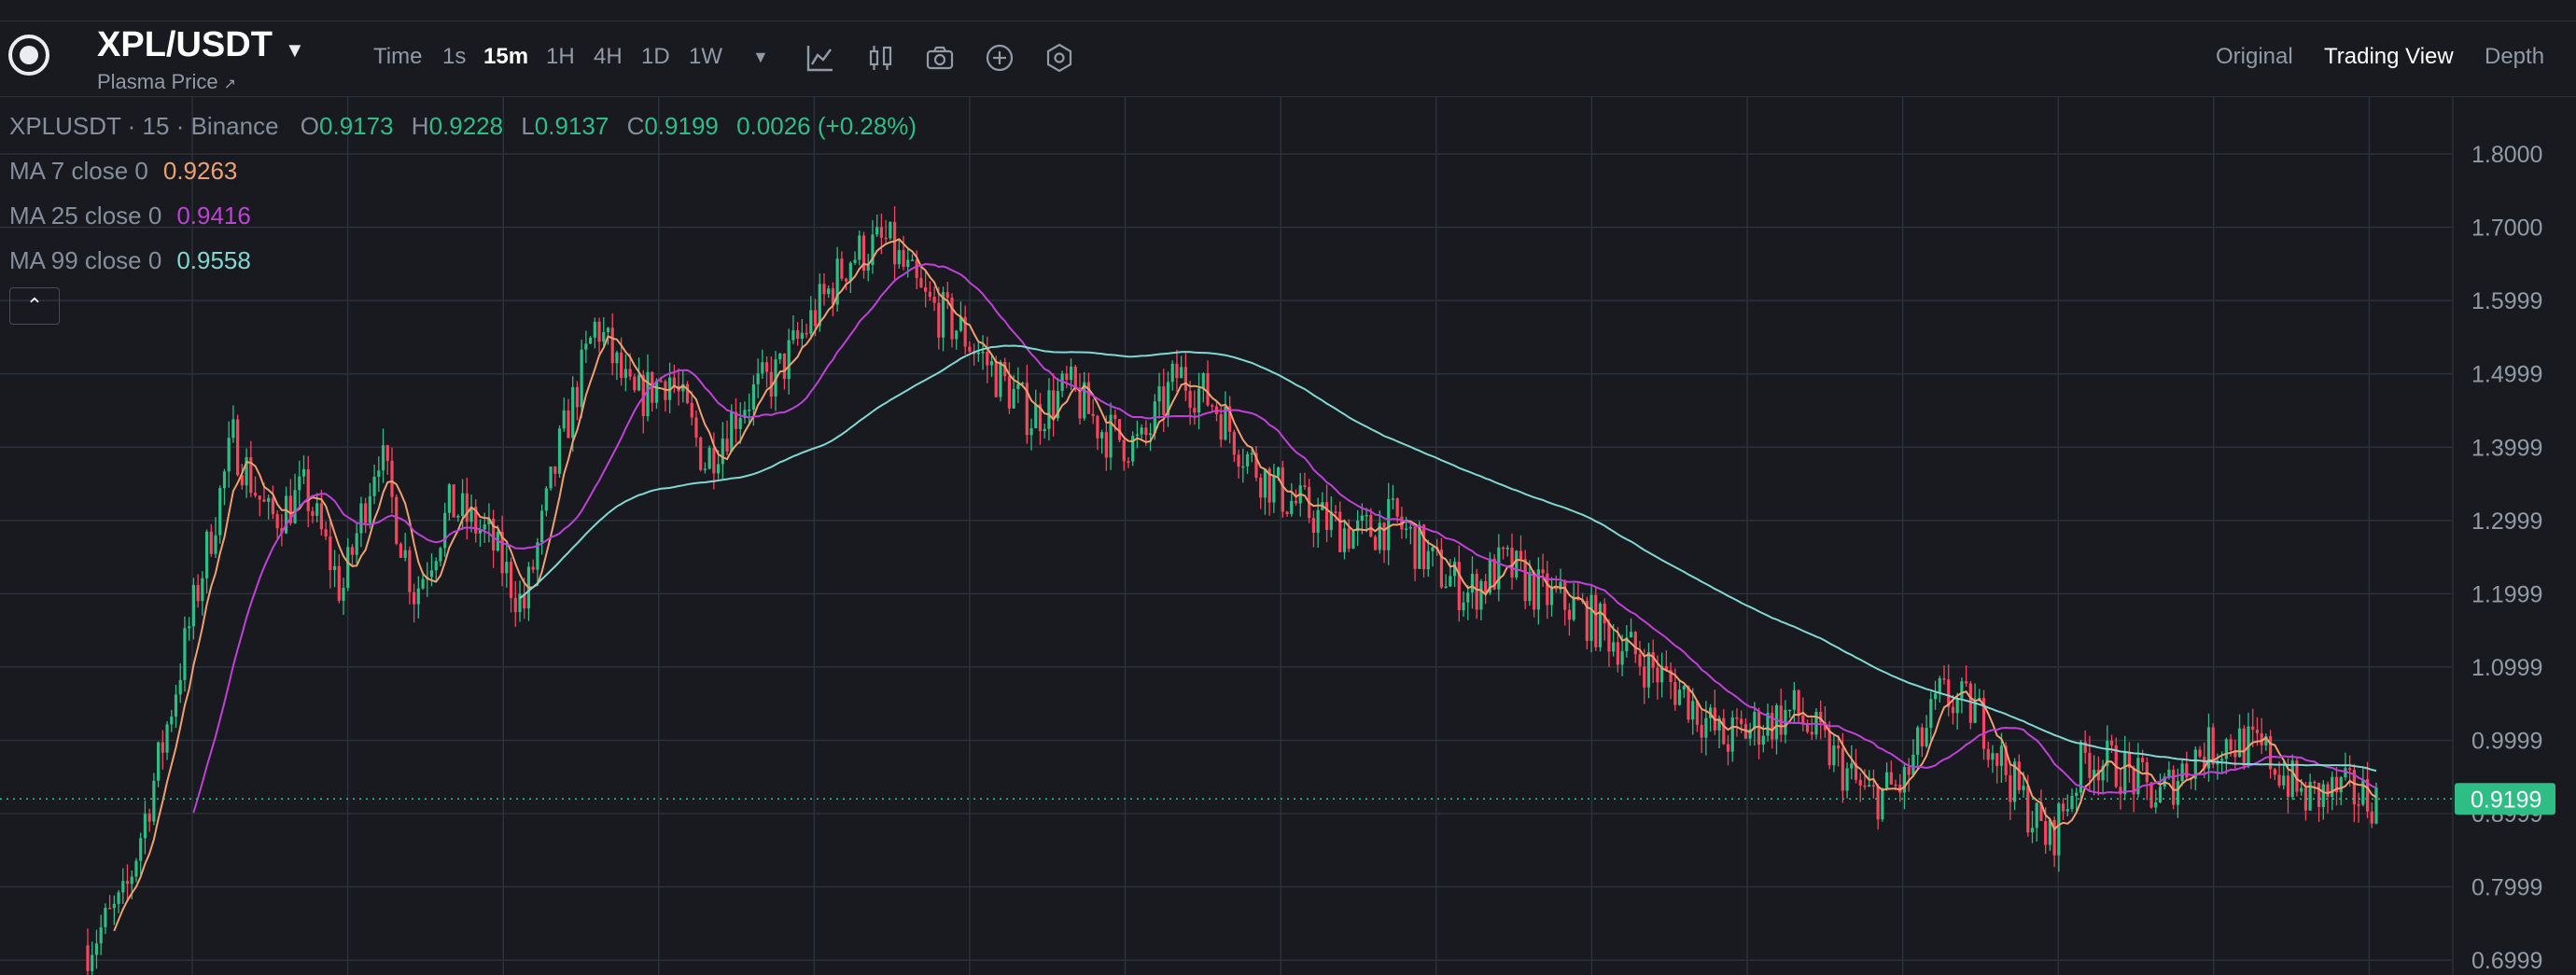  I want to click on tf-15m: 15m, so click(506, 56).